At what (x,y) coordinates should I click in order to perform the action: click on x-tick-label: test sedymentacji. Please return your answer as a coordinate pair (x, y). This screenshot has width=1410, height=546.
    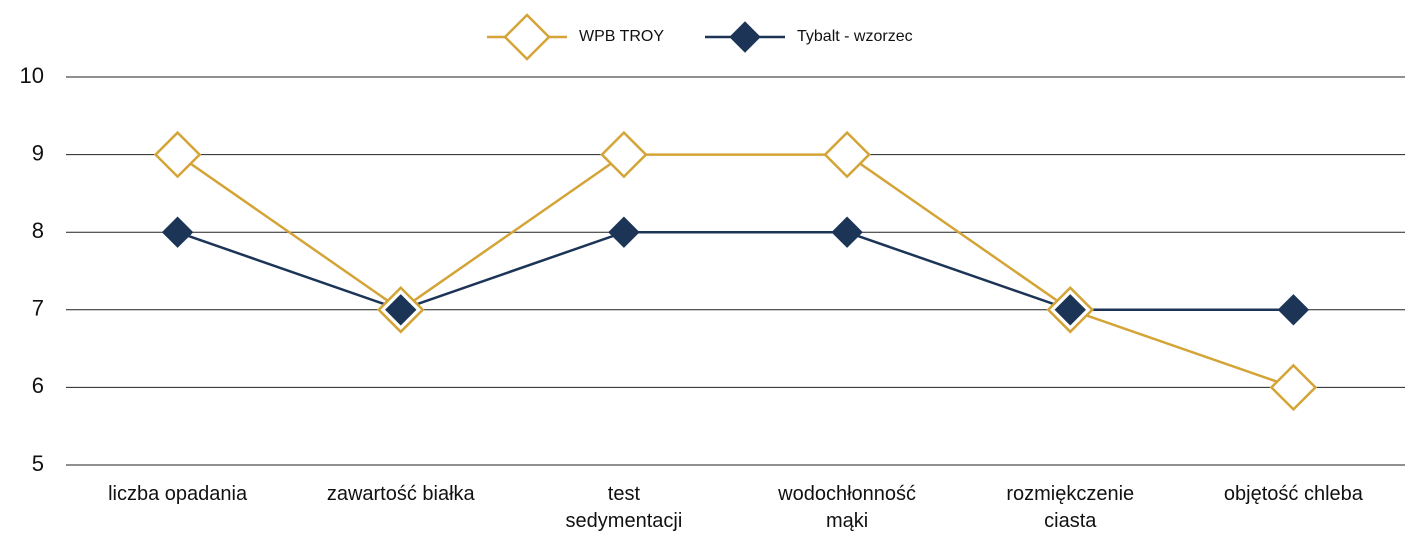
    Looking at the image, I should click on (624, 507).